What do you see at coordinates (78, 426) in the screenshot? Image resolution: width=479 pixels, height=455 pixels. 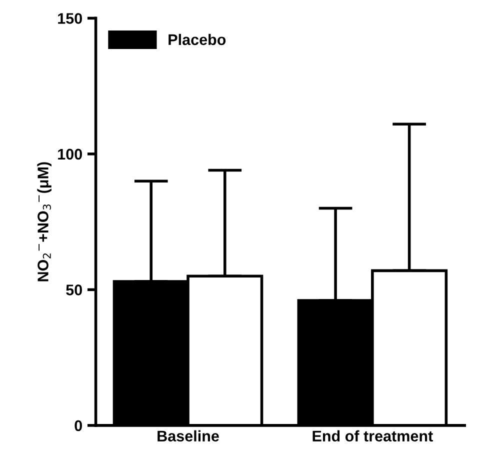 I see `y-tick-label: 0` at bounding box center [78, 426].